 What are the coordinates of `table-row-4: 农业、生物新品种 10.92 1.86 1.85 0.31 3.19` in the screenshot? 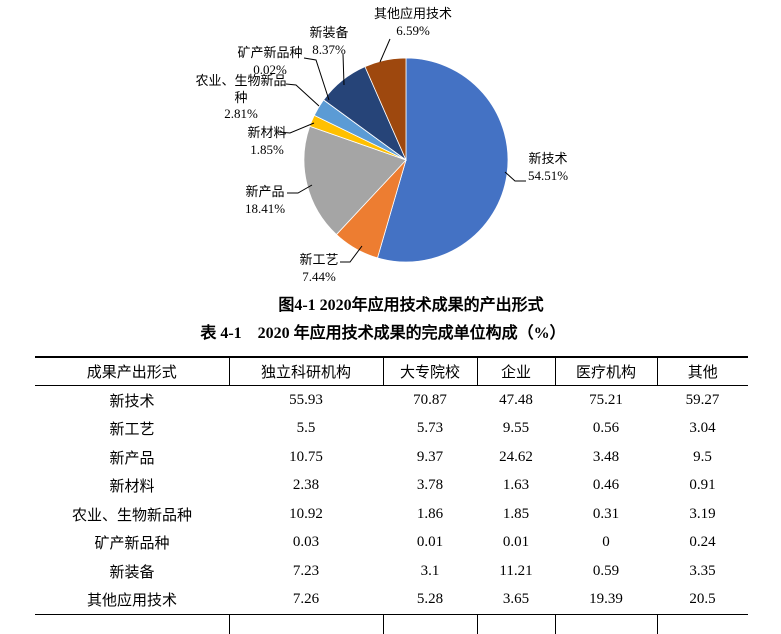 It's located at (391, 514).